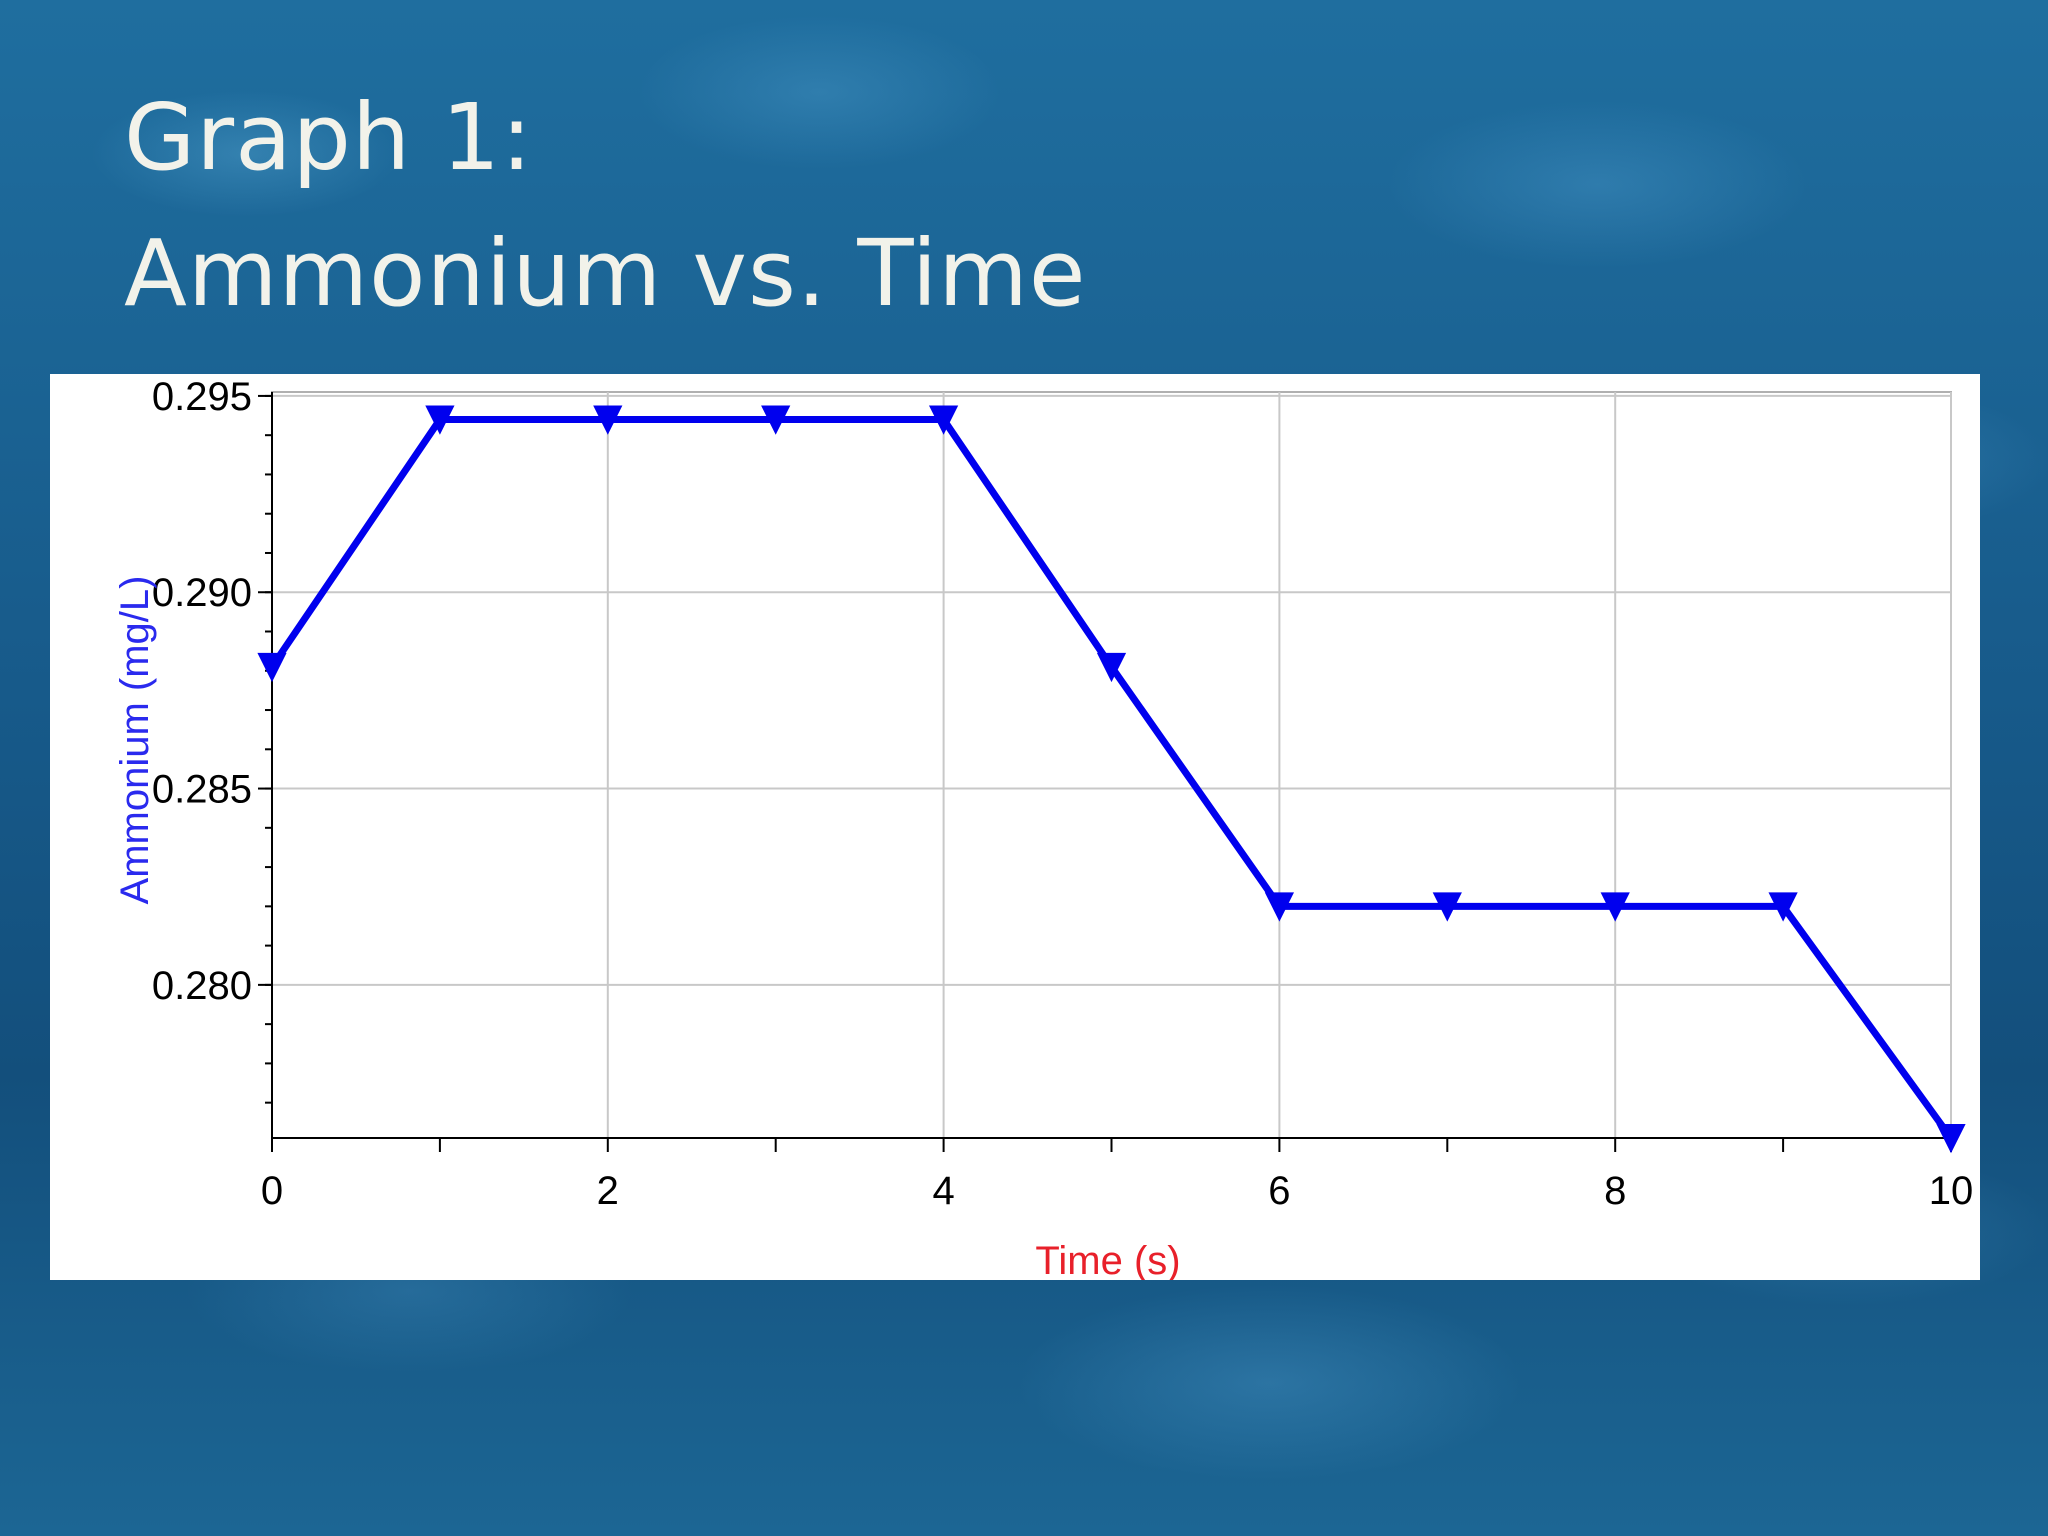 The image size is (2048, 1536). Describe the element at coordinates (1951, 1191) in the screenshot. I see `x-tick-label: 10` at that location.